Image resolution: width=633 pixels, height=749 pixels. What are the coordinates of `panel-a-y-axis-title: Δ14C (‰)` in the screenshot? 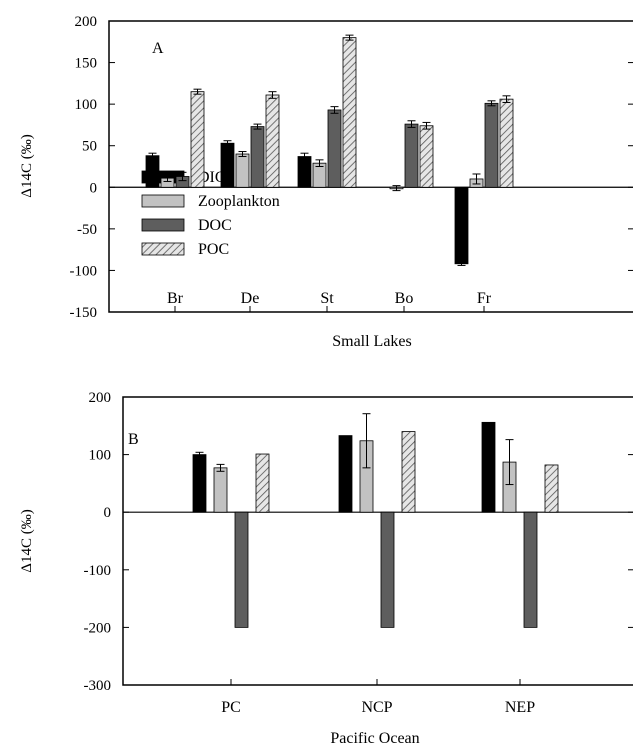 It's located at (27, 165).